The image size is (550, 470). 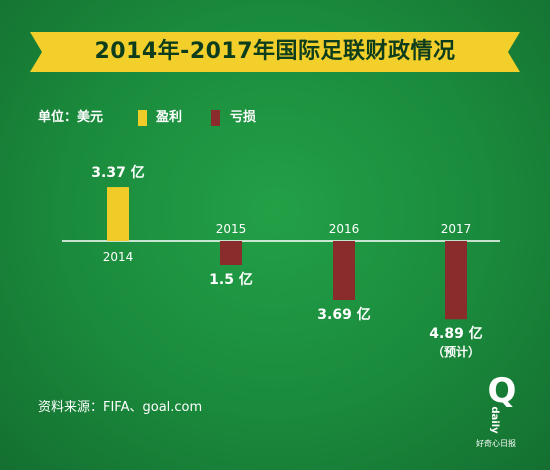 What do you see at coordinates (231, 279) in the screenshot?
I see `value-label-2015: 1.5 亿` at bounding box center [231, 279].